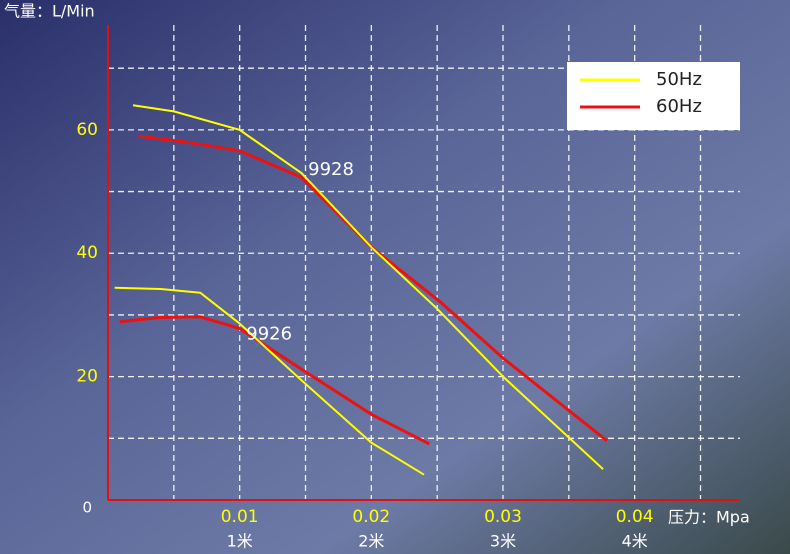 This screenshot has height=554, width=790. I want to click on x-tick-sublabel: 4米, so click(635, 541).